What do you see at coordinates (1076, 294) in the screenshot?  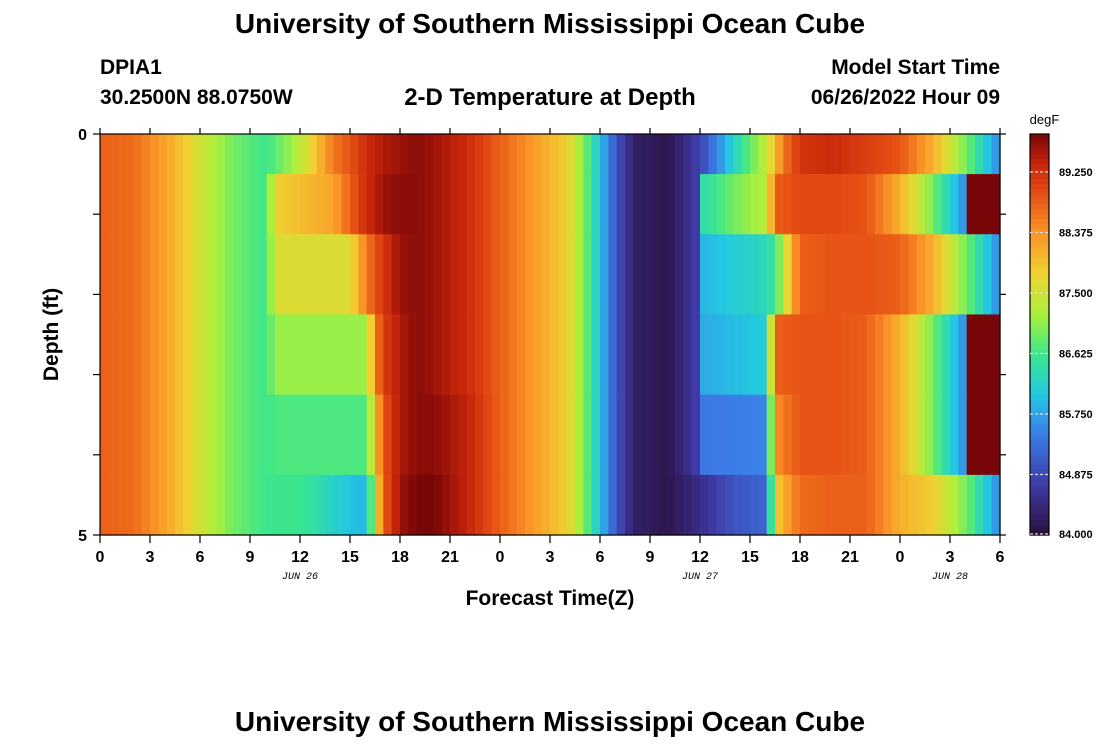 I see `colorbar-tick-label: 87.500` at bounding box center [1076, 294].